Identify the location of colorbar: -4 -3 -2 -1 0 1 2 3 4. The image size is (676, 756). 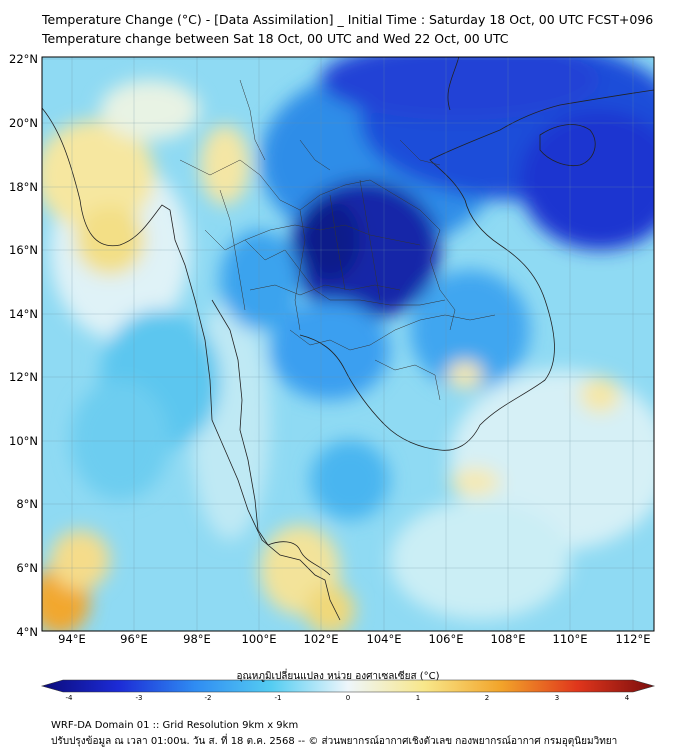
(348, 690).